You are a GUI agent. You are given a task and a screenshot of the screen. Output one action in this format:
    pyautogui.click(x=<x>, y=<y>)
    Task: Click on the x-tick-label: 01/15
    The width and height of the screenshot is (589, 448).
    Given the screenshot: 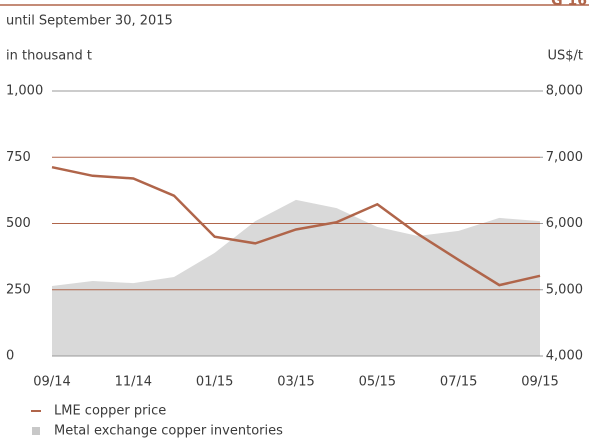 What is the action you would take?
    pyautogui.click(x=214, y=382)
    